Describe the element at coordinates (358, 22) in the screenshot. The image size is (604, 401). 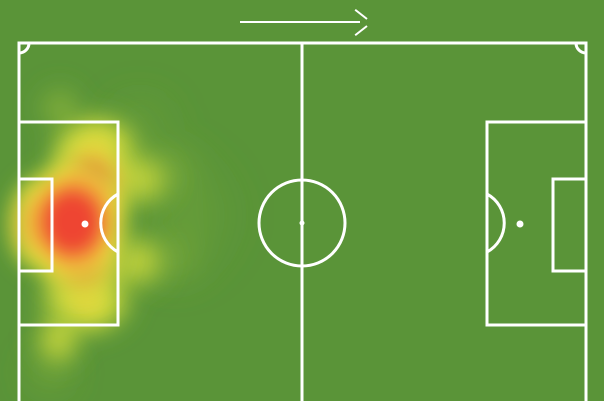
I see `arrow-head-icon` at that location.